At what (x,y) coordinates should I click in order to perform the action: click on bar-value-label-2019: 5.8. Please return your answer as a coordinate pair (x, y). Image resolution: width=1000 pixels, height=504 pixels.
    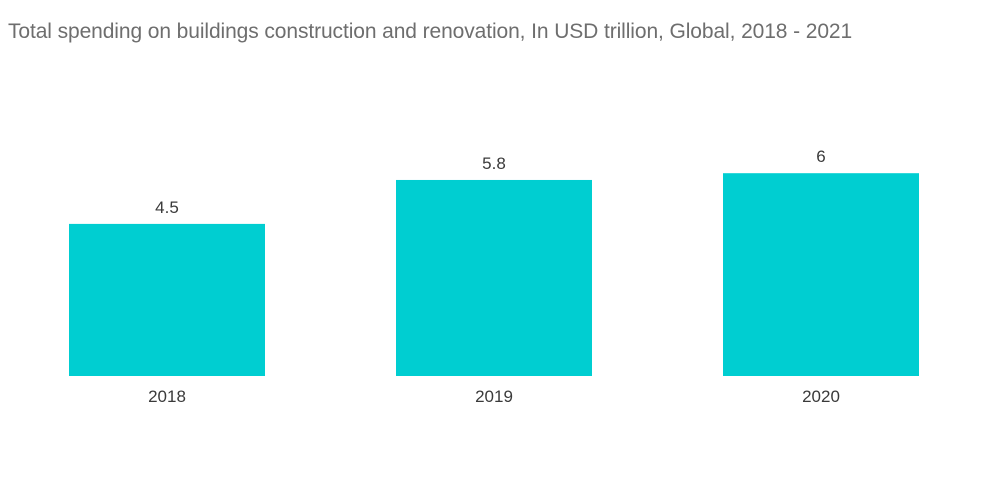
    Looking at the image, I should click on (494, 163).